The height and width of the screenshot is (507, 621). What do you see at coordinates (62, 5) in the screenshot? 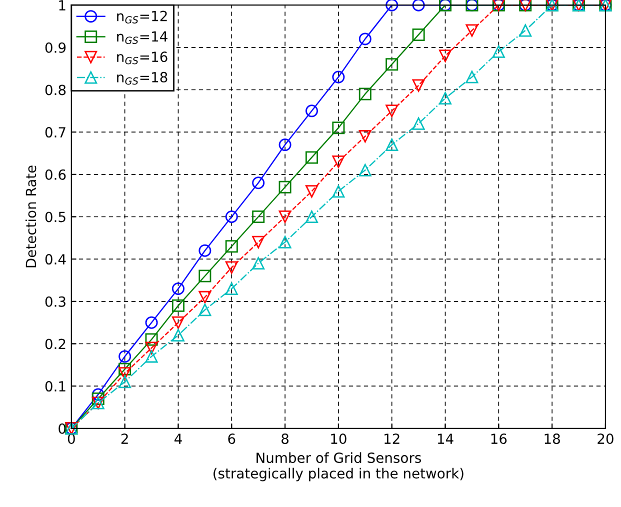
I see `y-tick-label: 1` at bounding box center [62, 5].